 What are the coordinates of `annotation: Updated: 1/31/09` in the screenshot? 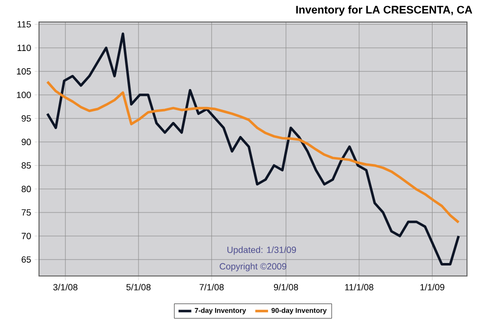 It's located at (261, 250).